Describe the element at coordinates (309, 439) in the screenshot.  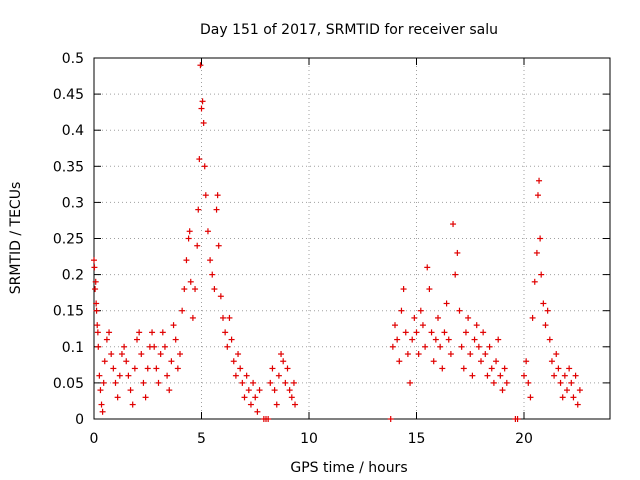
I see `x-tick-label: 10` at that location.